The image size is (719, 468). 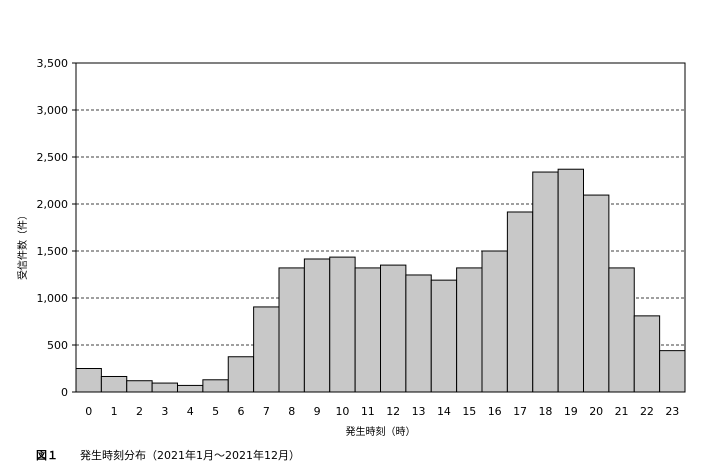 I want to click on x-tick-label: 10, so click(x=342, y=411).